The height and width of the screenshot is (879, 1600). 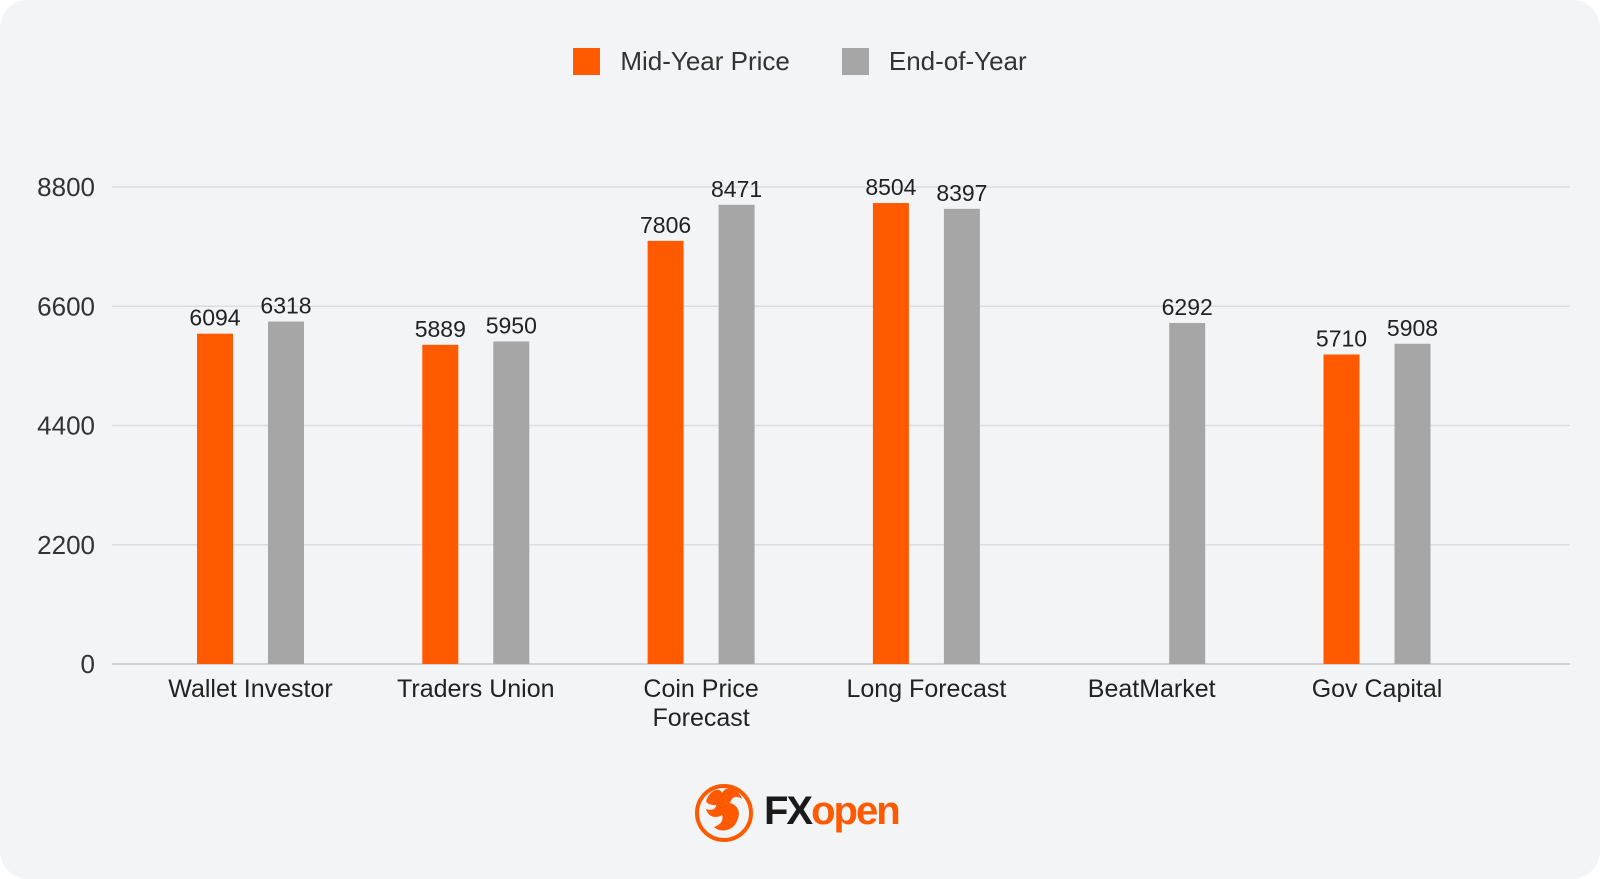 I want to click on brand-logo: FXopen, so click(x=802, y=811).